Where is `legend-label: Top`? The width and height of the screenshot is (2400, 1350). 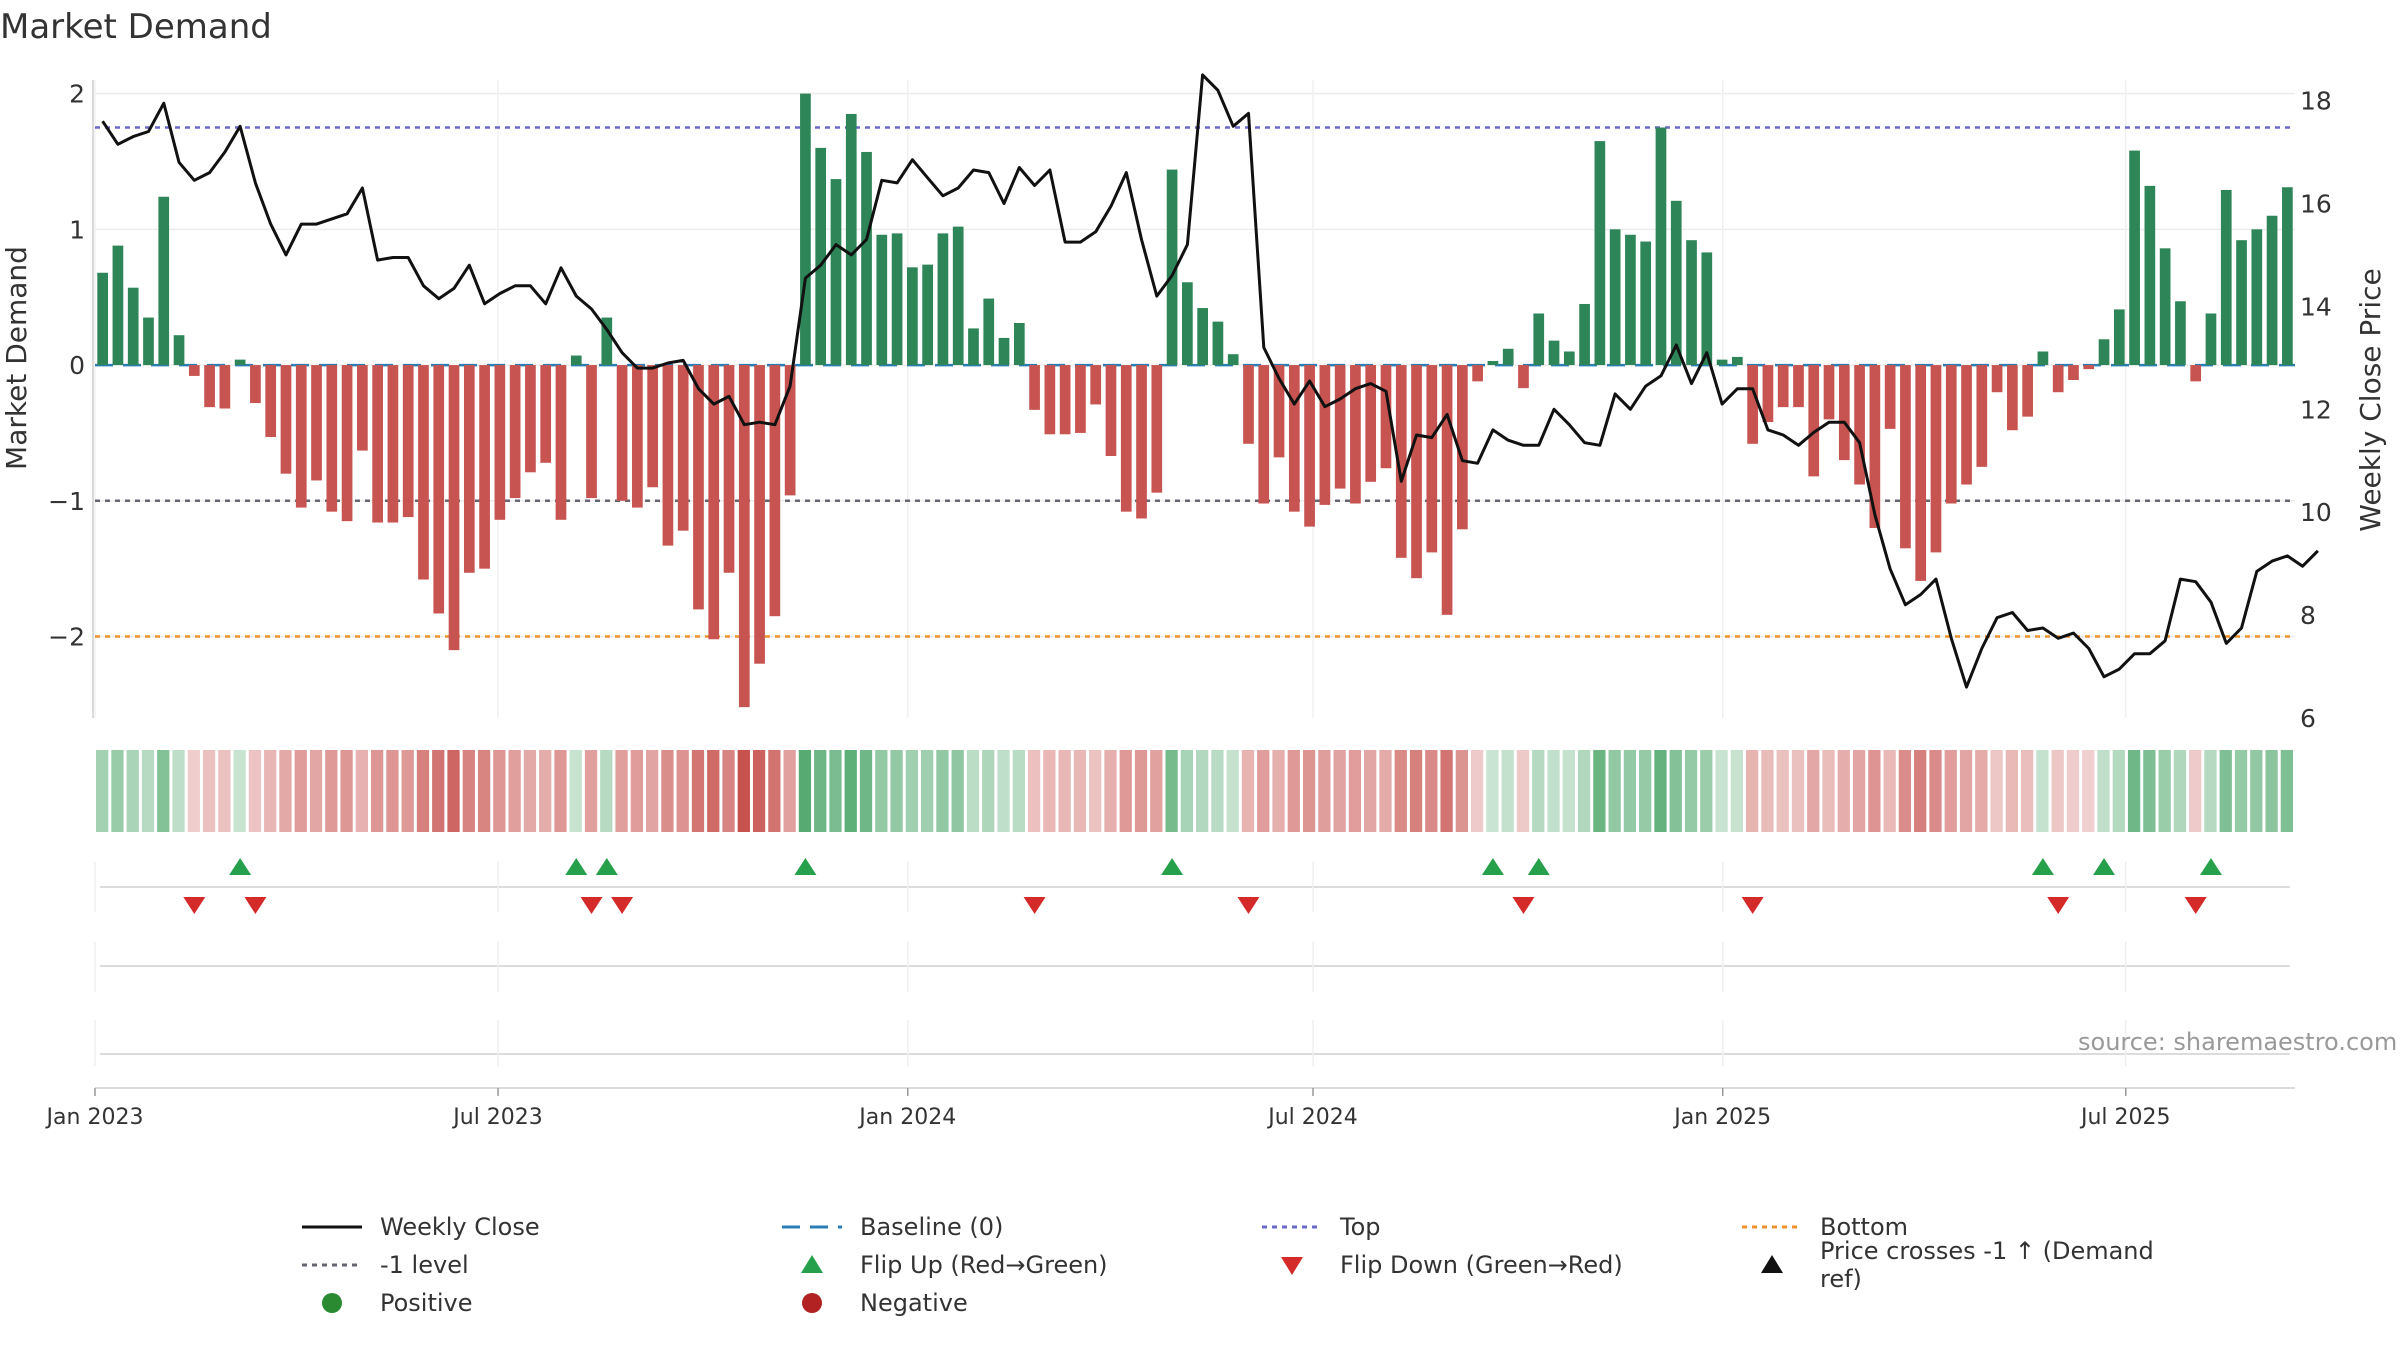 legend-label: Top is located at coordinates (1360, 1227).